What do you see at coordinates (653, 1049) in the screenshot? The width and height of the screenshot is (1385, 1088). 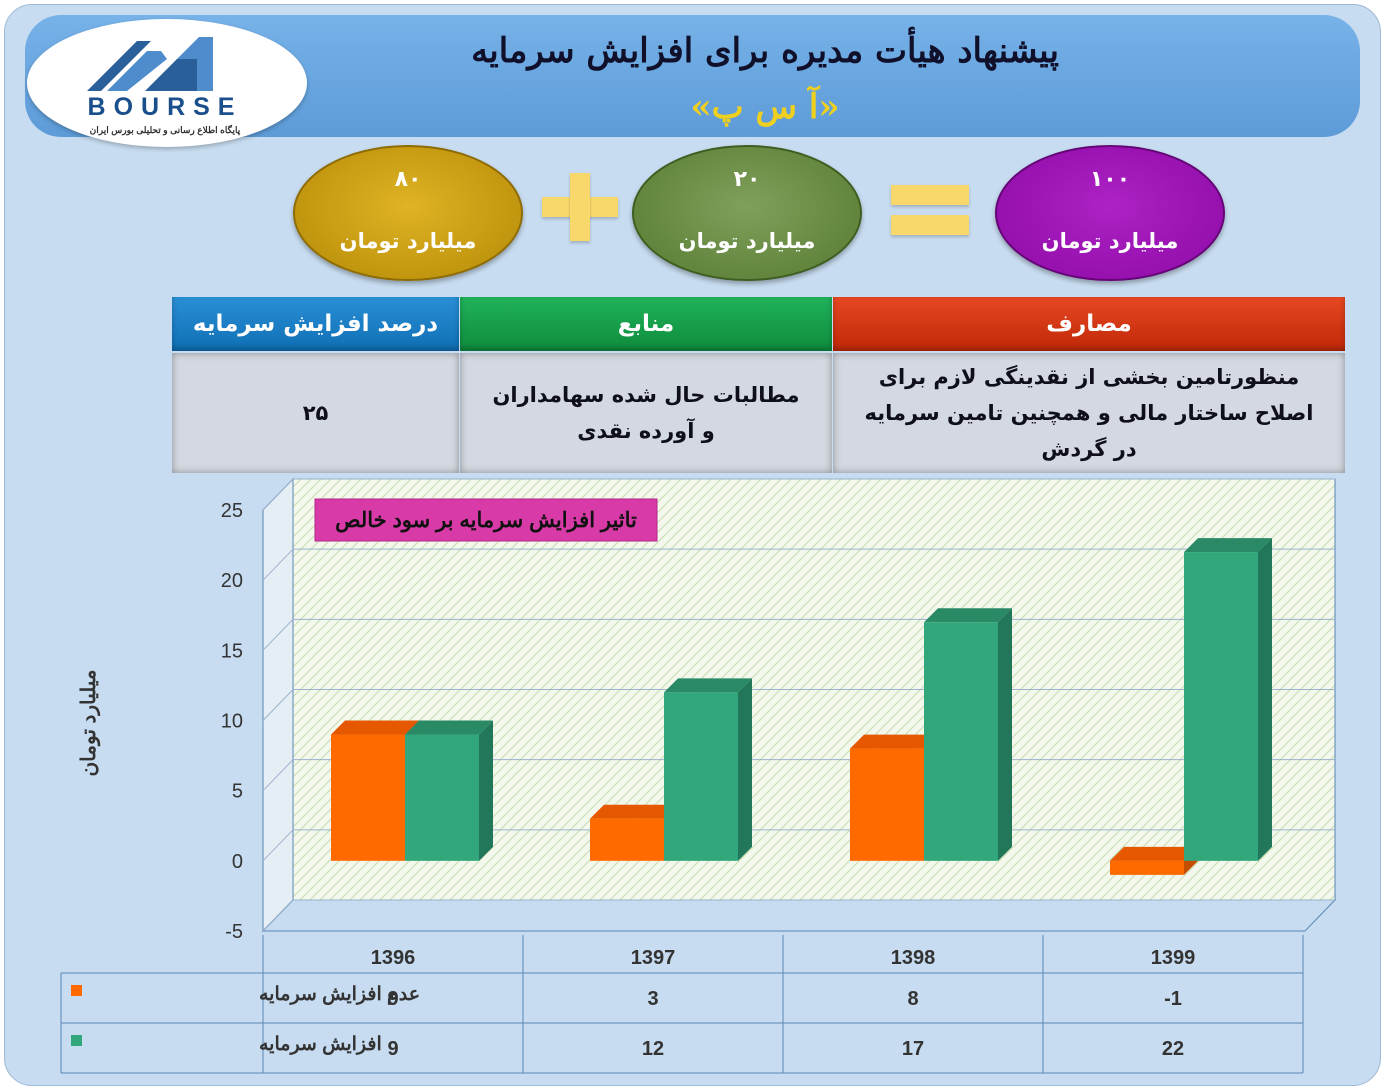 I see `data-value: 12` at bounding box center [653, 1049].